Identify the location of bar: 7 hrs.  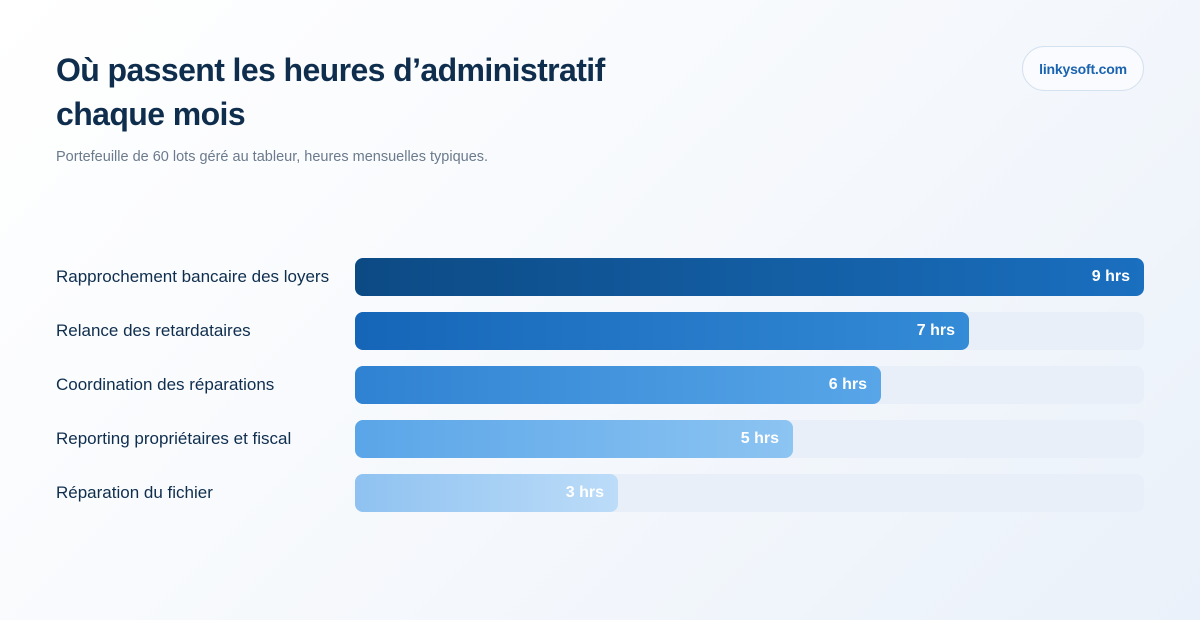
(662, 331).